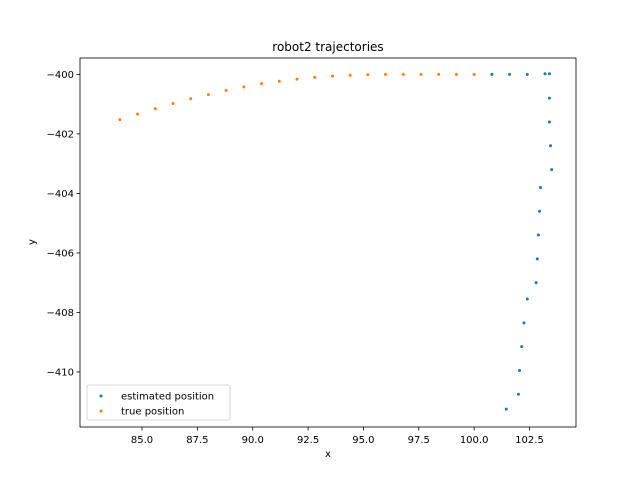  Describe the element at coordinates (142, 440) in the screenshot. I see `x-tick-label: 85.0` at that location.